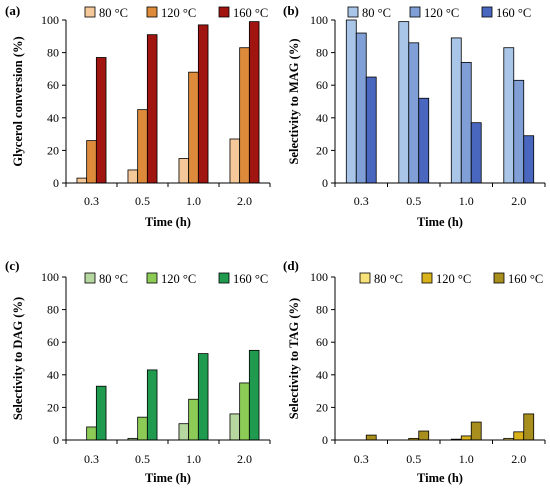  I want to click on panel-label: (d), so click(291, 265).